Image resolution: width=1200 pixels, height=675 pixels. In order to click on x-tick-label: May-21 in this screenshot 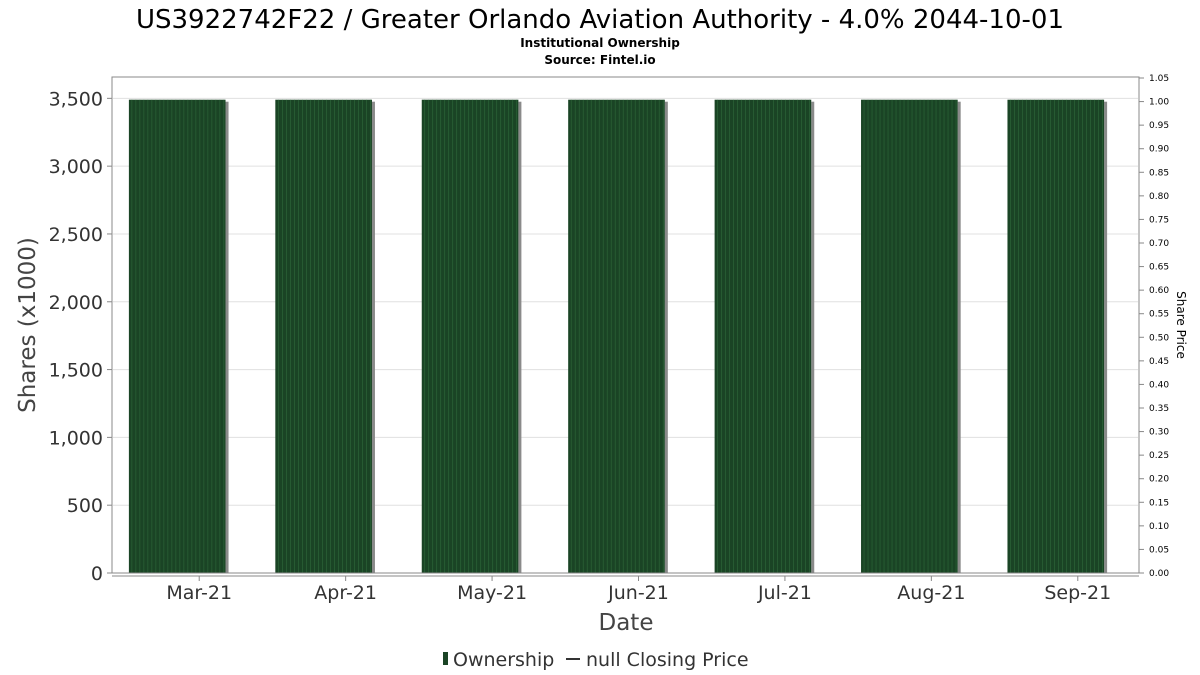, I will do `click(492, 593)`.